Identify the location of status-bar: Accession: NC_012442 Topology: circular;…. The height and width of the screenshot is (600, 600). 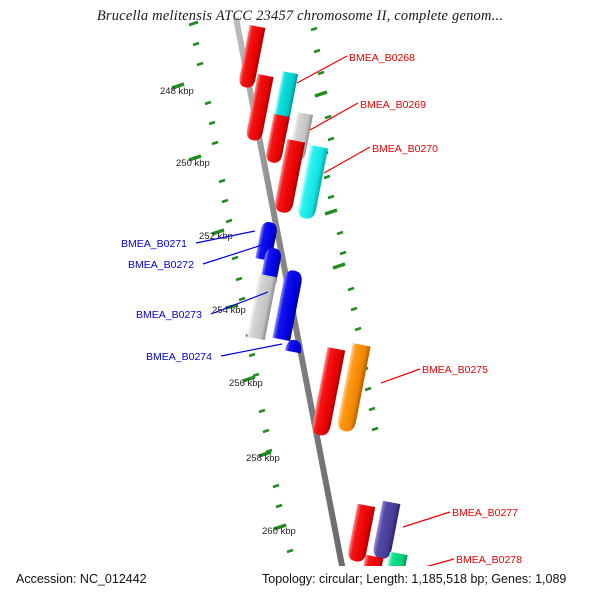
(300, 583).